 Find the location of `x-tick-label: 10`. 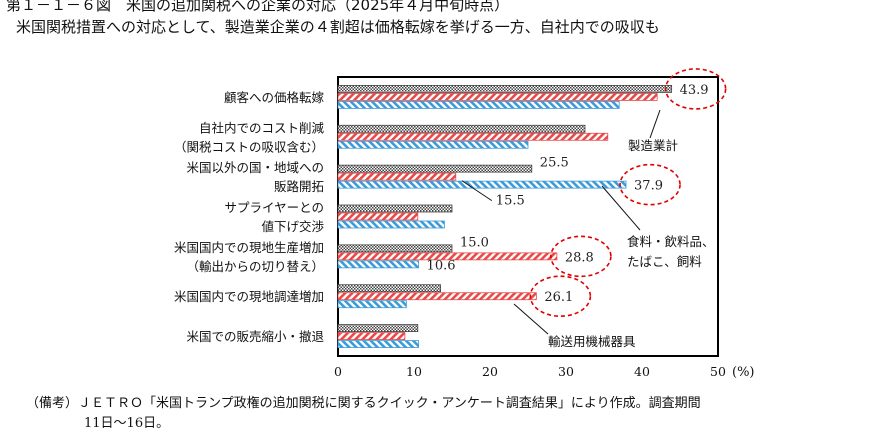

x-tick-label: 10 is located at coordinates (414, 371).